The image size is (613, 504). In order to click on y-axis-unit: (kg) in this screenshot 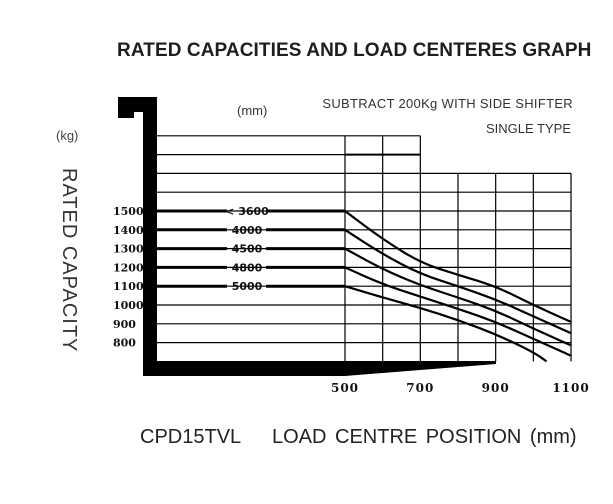, I will do `click(67, 135)`.